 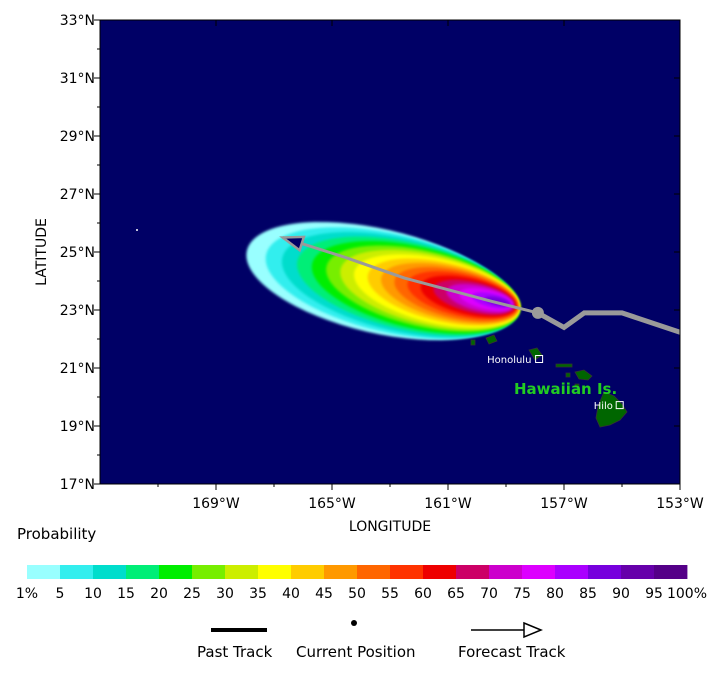 What do you see at coordinates (512, 652) in the screenshot?
I see `forecast-track-label: Forecast Track` at bounding box center [512, 652].